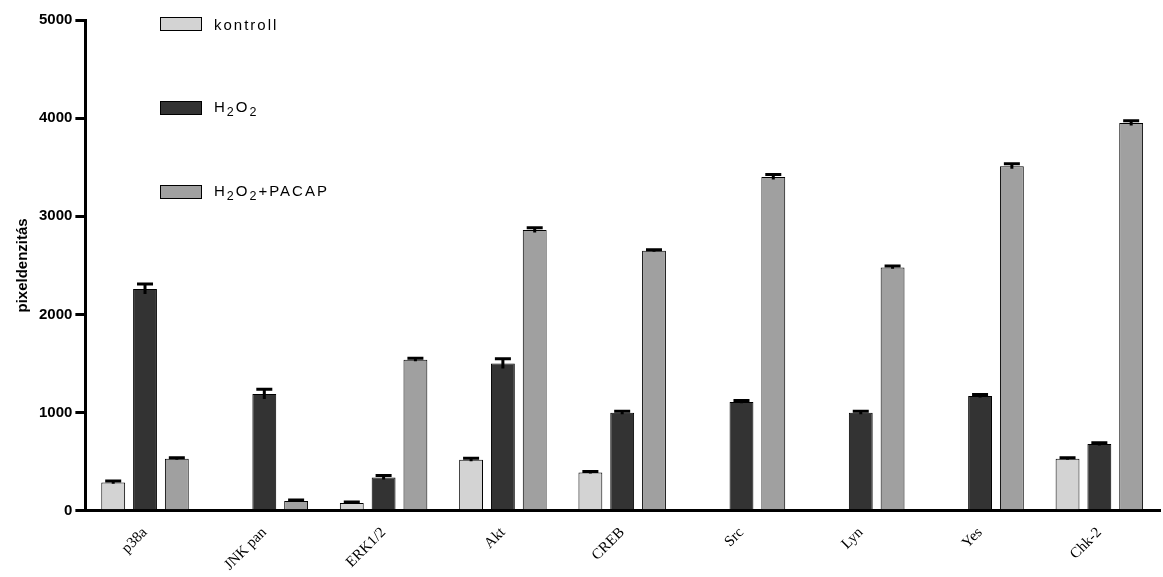  Describe the element at coordinates (55, 411) in the screenshot. I see `y-tick-label: 1000` at that location.